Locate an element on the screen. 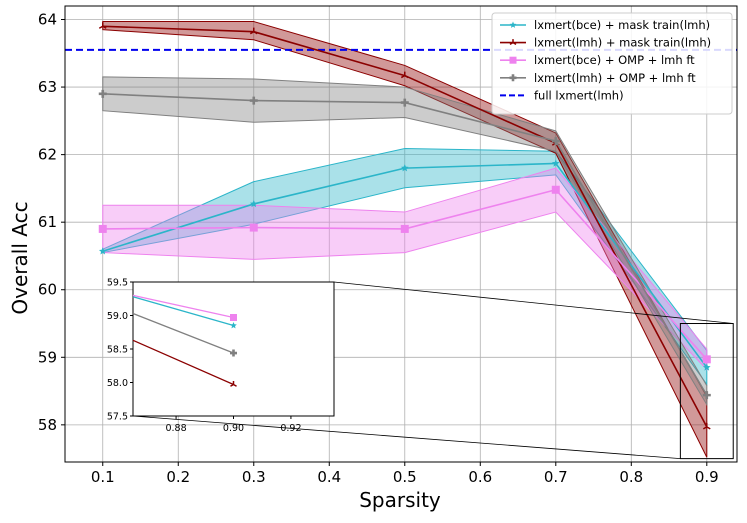  x-tick-label: 0.6 is located at coordinates (480, 477).